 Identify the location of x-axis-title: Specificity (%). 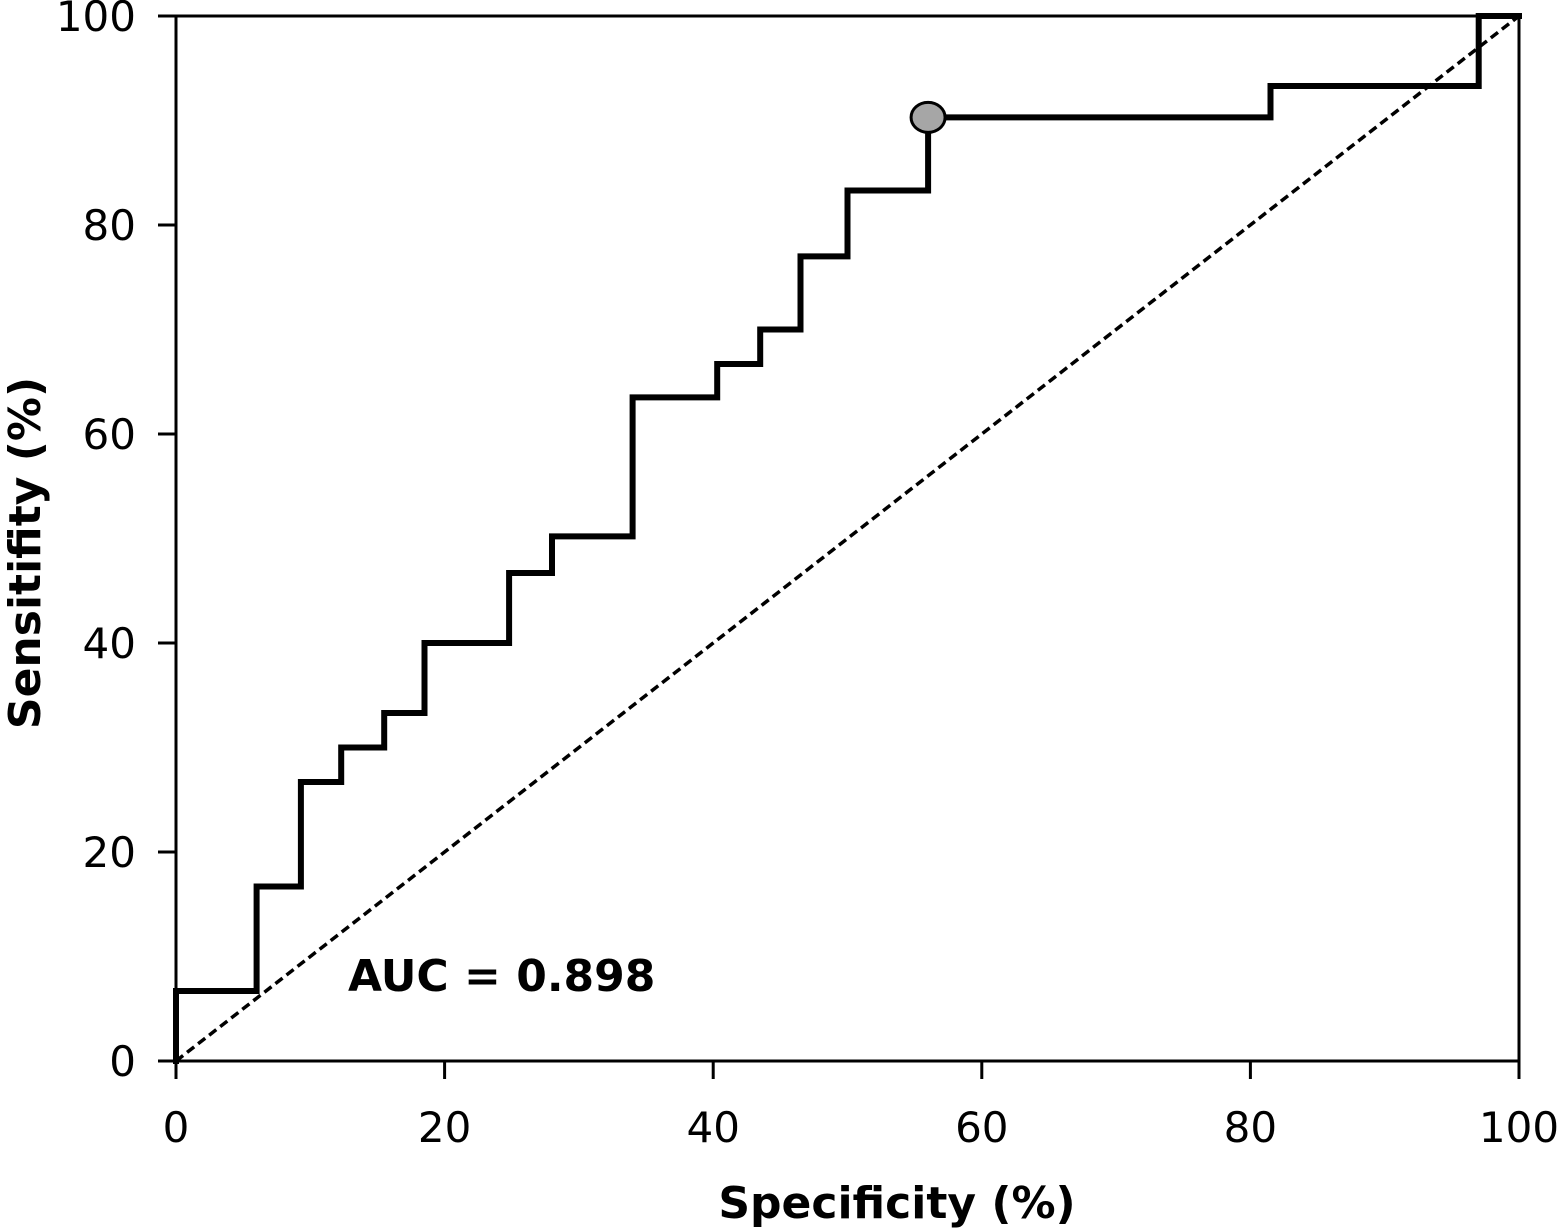
(896, 1203).